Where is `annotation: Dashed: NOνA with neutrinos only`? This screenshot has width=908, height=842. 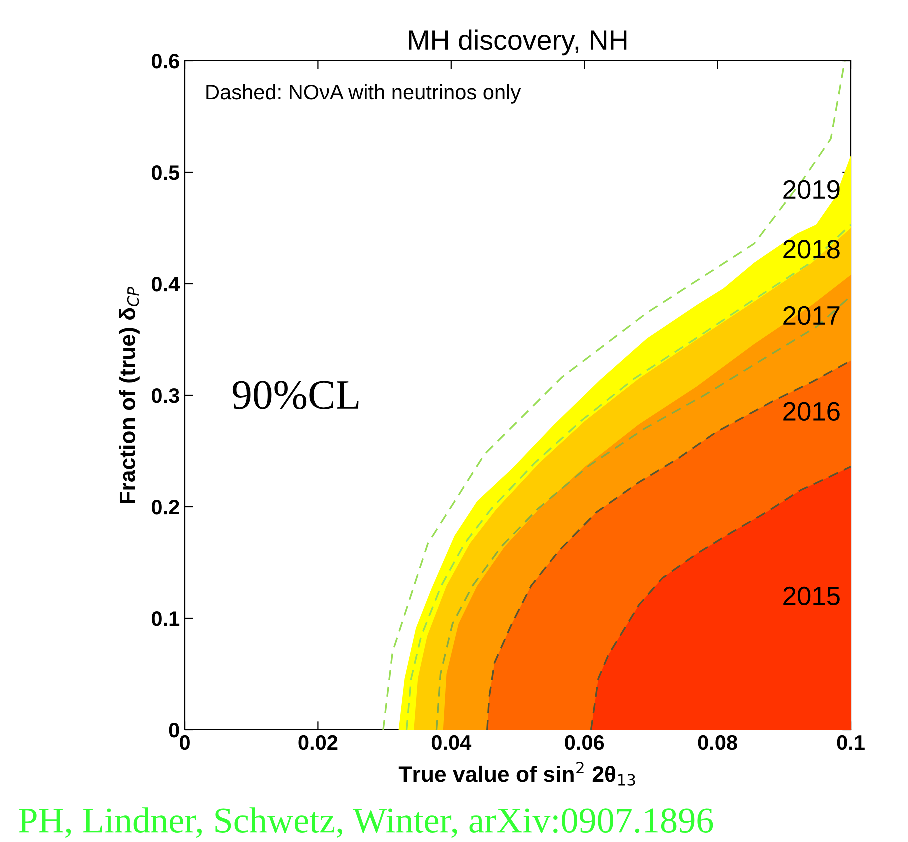
annotation: Dashed: NOνA with neutrinos only is located at coordinates (364, 94).